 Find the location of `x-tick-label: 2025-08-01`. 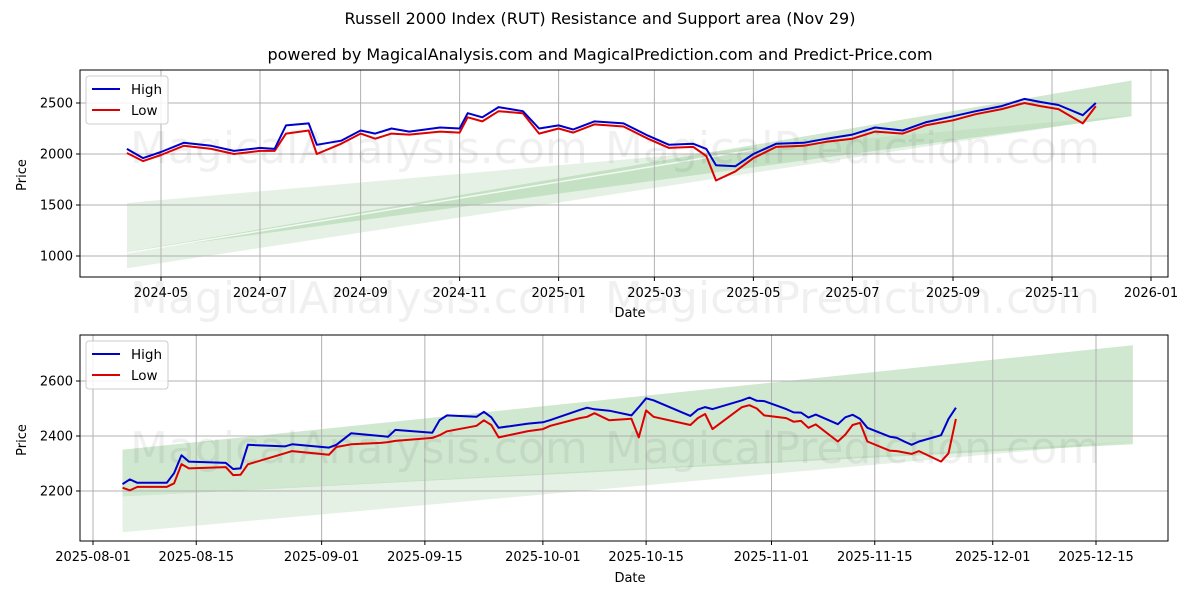

x-tick-label: 2025-08-01 is located at coordinates (93, 557).